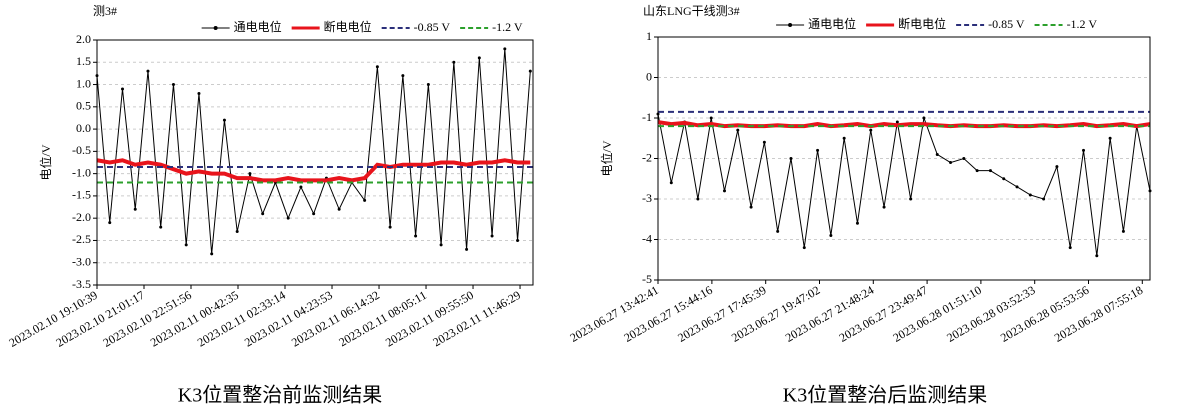 This screenshot has height=415, width=1182. Describe the element at coordinates (691, 11) in the screenshot. I see `chart-title: 山东LNG干线测3#` at that location.